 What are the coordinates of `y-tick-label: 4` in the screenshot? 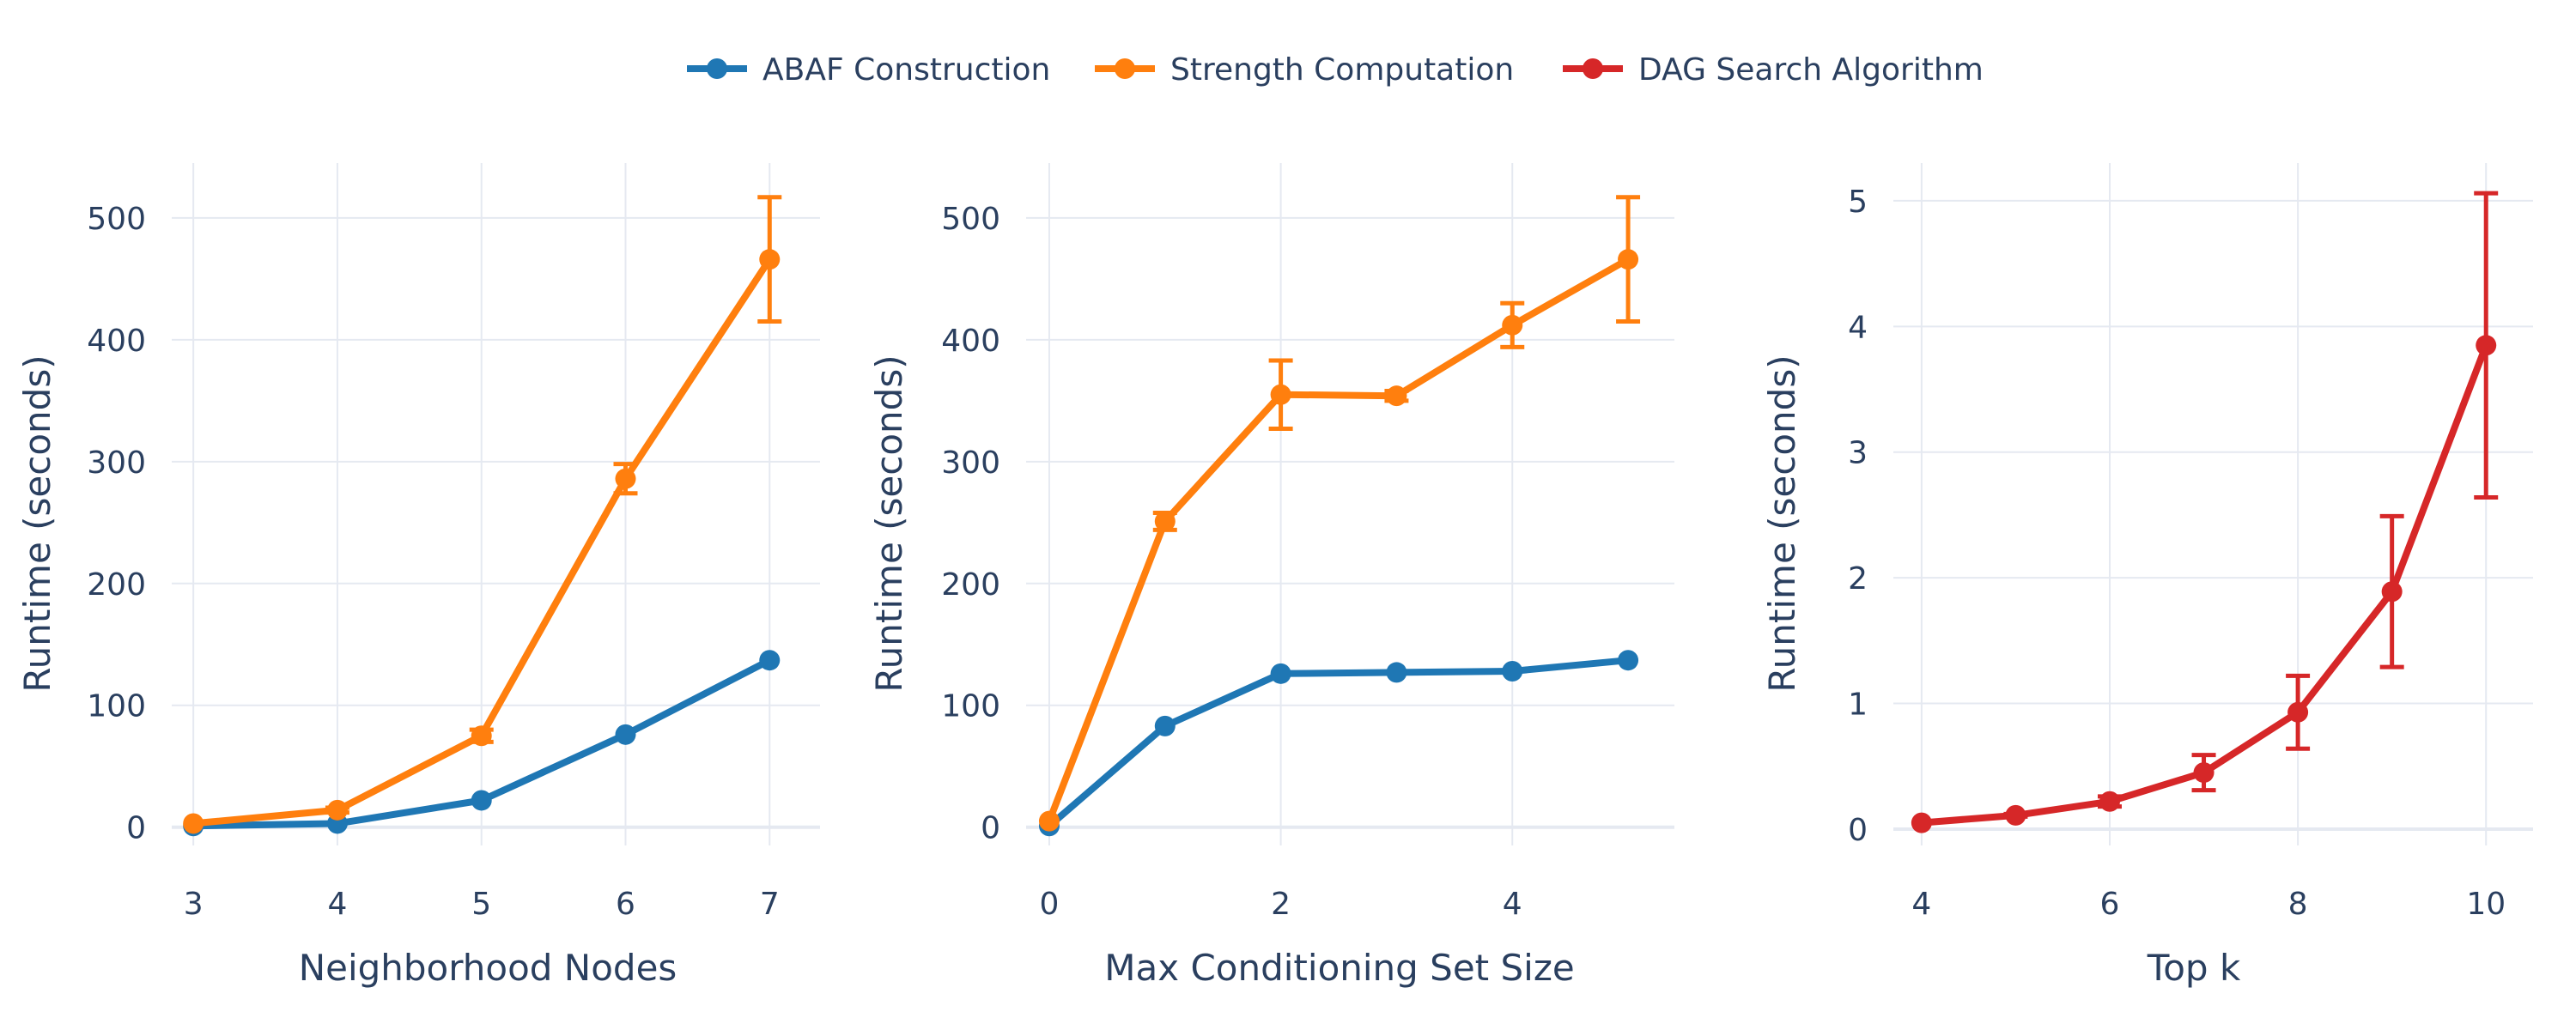 It's located at (1858, 327).